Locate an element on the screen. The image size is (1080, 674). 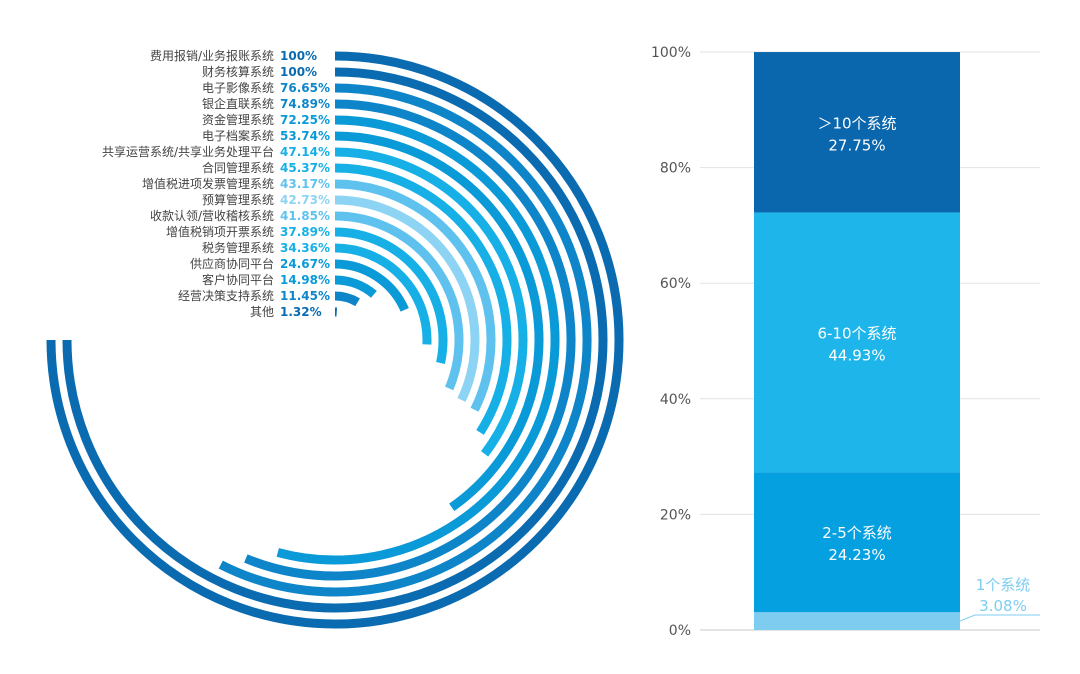
radial-value-label: 14.98% is located at coordinates (305, 280).